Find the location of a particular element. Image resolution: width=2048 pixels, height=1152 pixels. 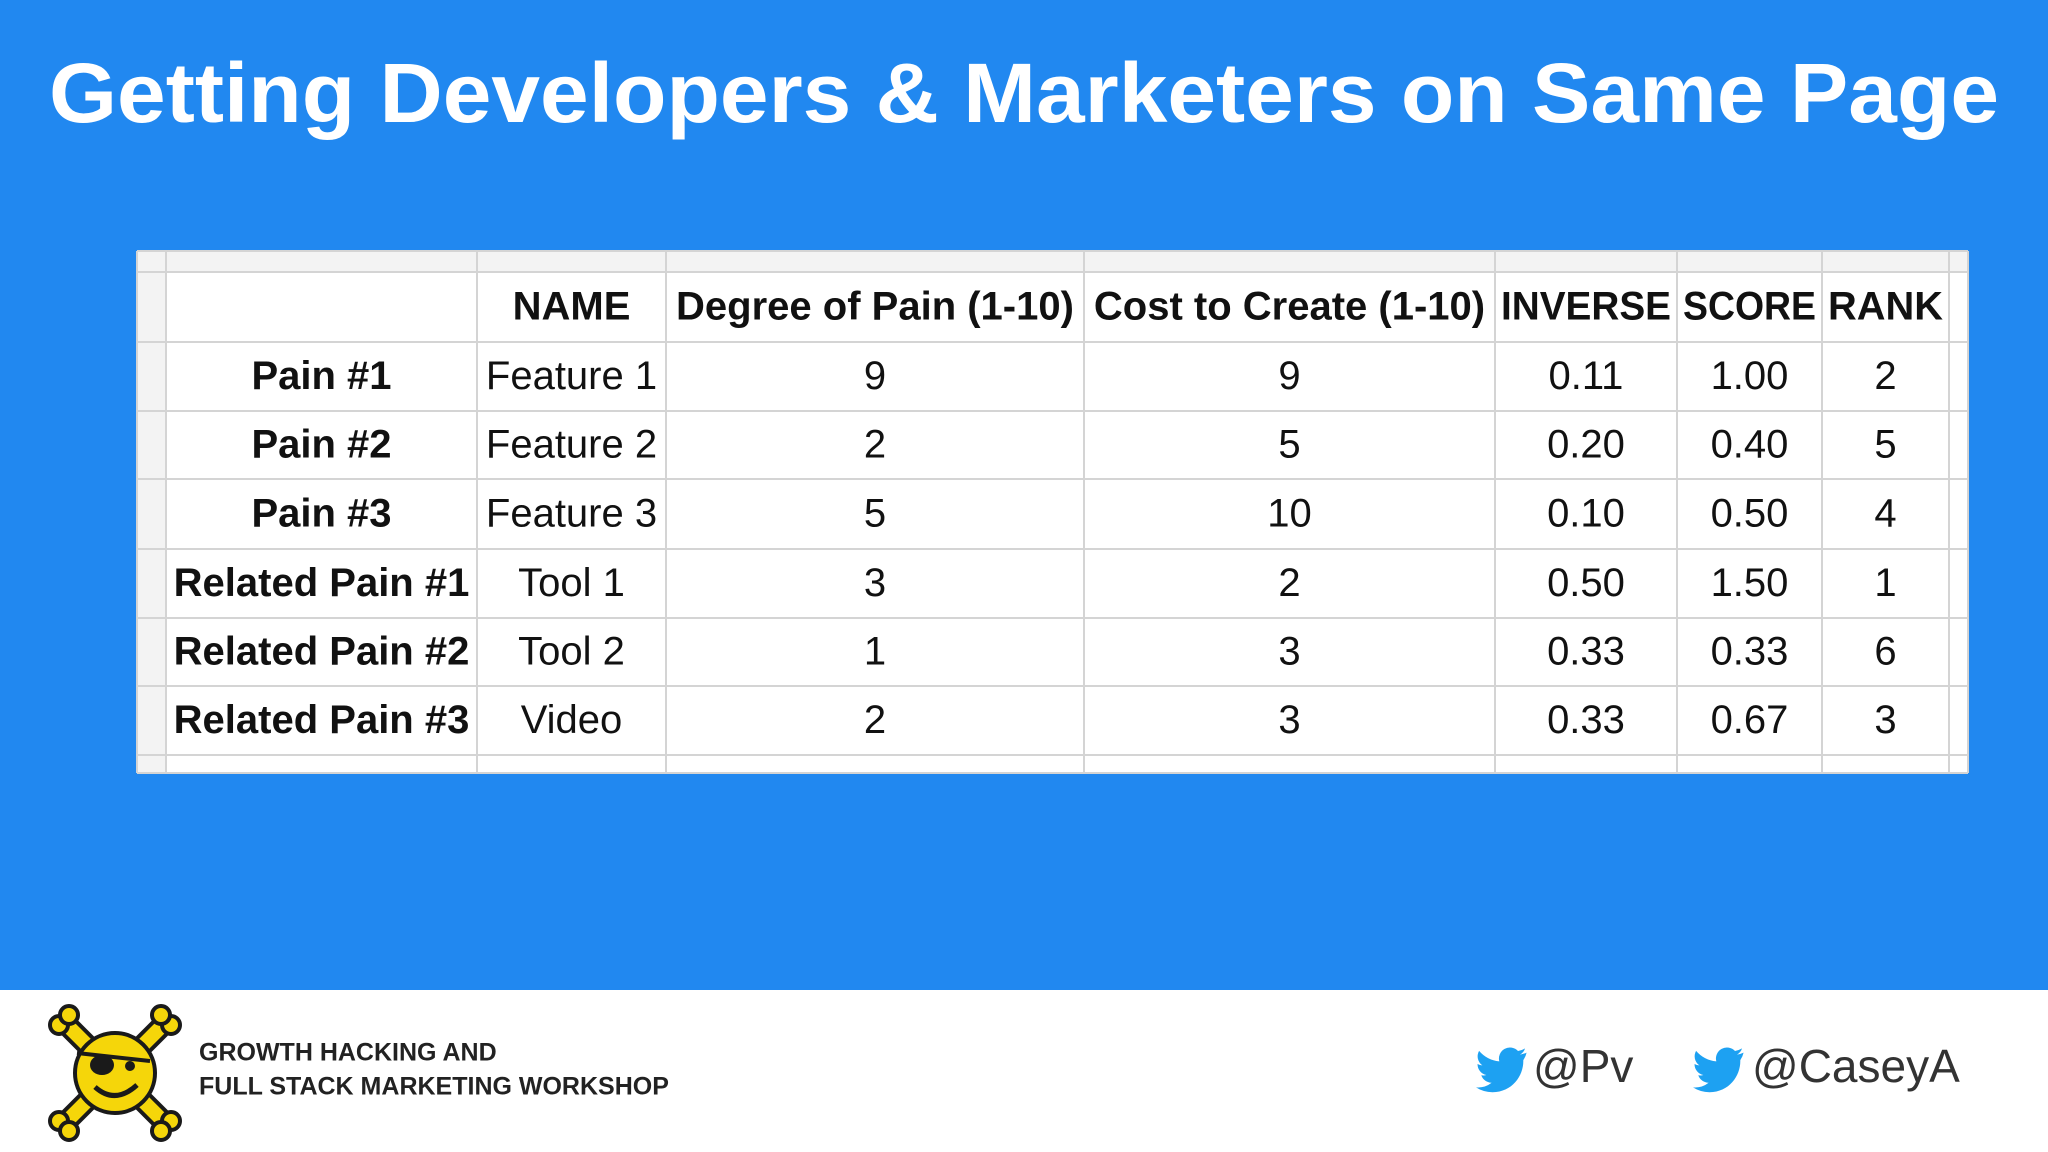

cell: Tool 1 is located at coordinates (571, 583).